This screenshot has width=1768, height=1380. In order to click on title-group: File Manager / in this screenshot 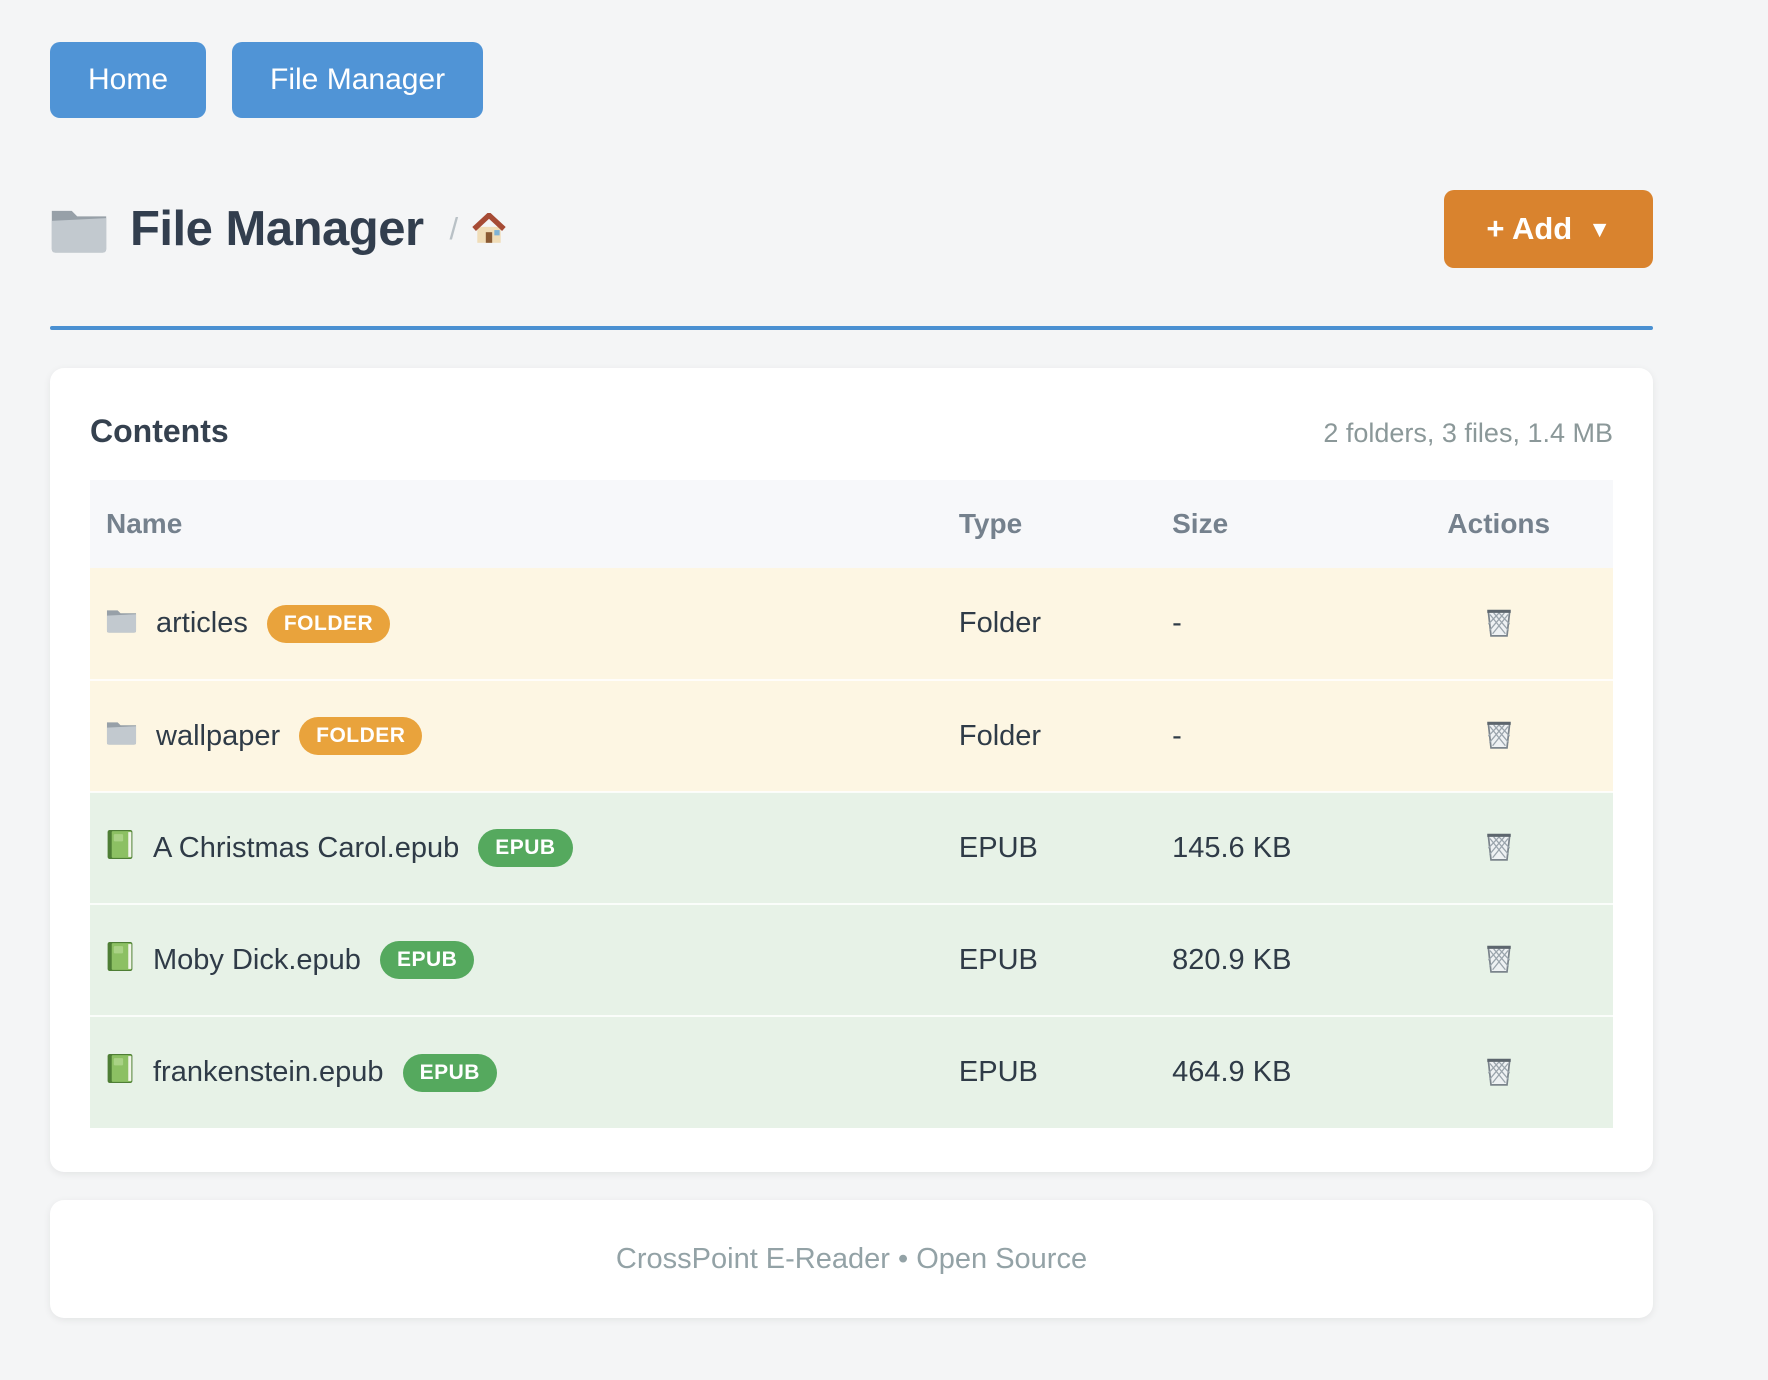, I will do `click(278, 229)`.